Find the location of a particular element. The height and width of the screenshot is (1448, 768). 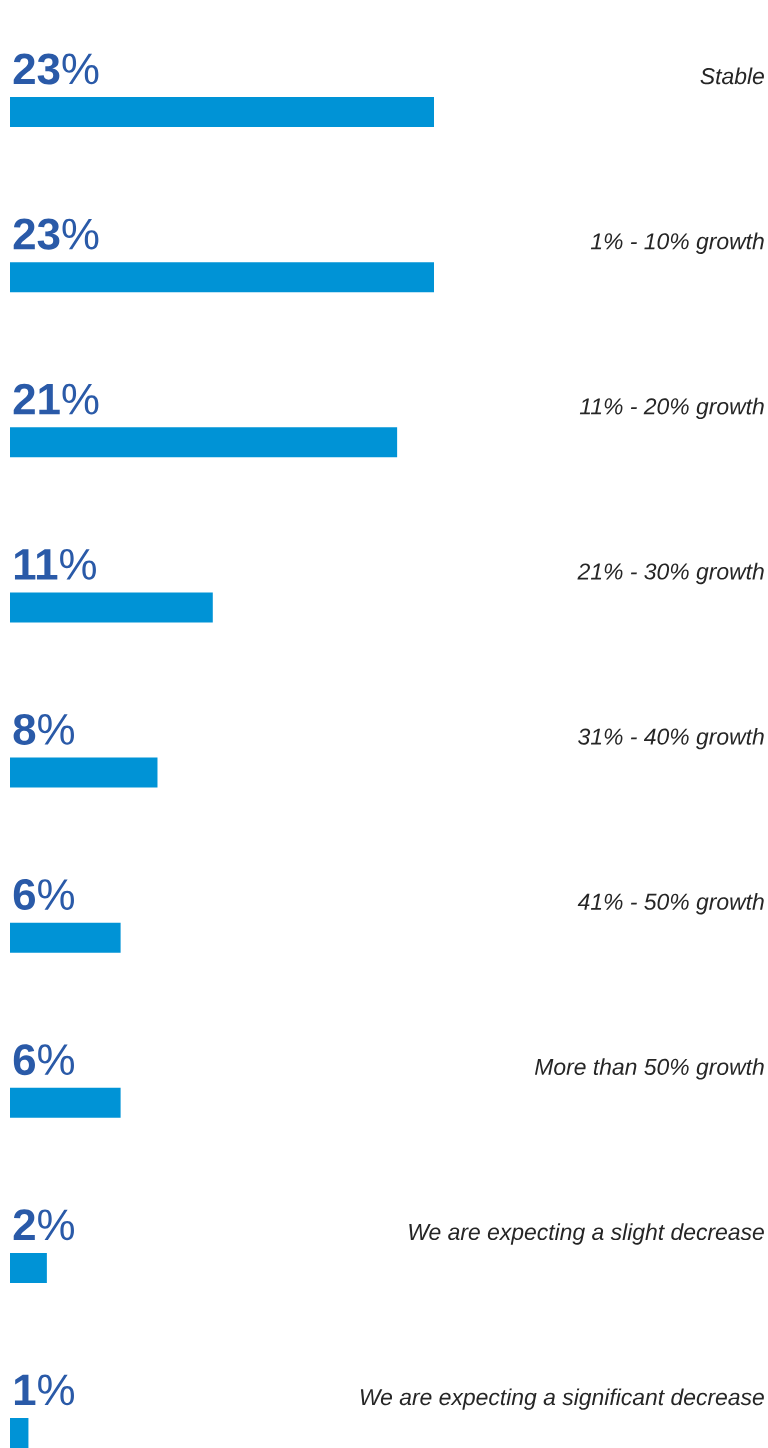

y-tick-label: 31% - 40% growth is located at coordinates (671, 738).